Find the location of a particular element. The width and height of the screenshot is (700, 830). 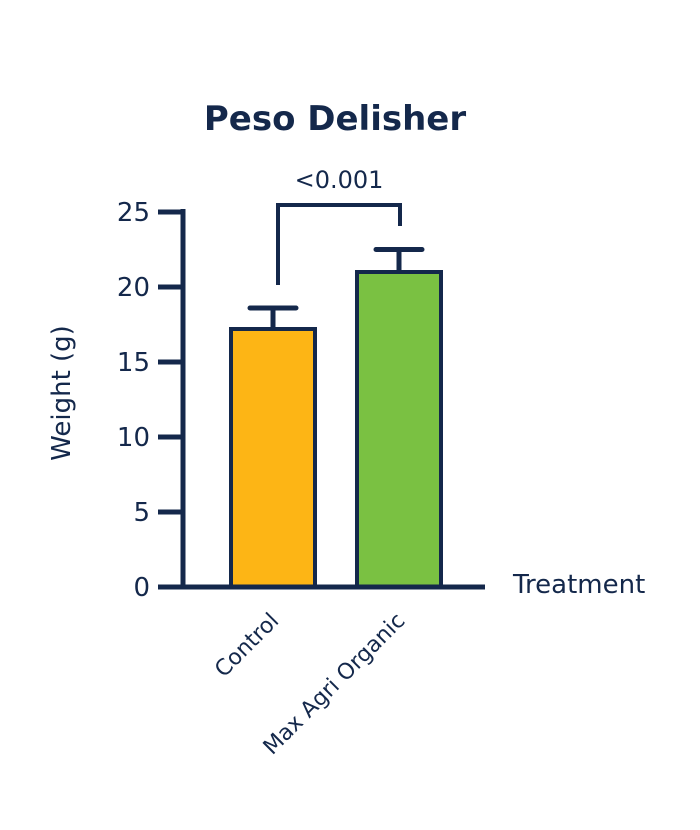

x-category-label-1: Control is located at coordinates (247, 646).